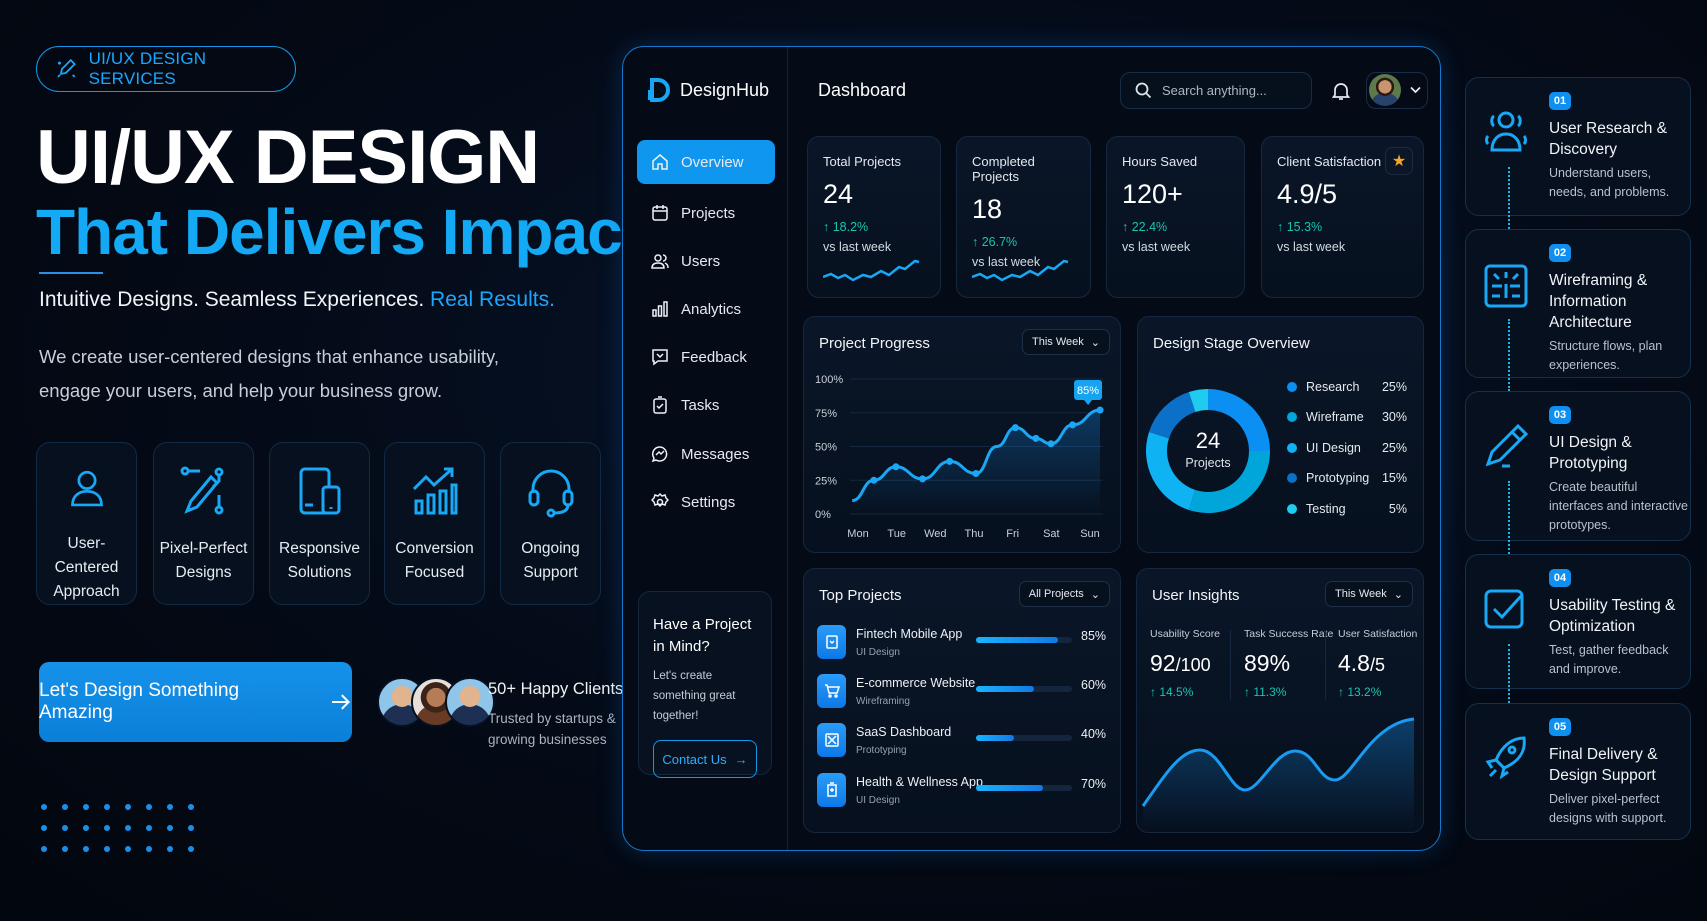 This screenshot has height=921, width=1707. Describe the element at coordinates (660, 309) in the screenshot. I see `bar-chart-icon` at that location.